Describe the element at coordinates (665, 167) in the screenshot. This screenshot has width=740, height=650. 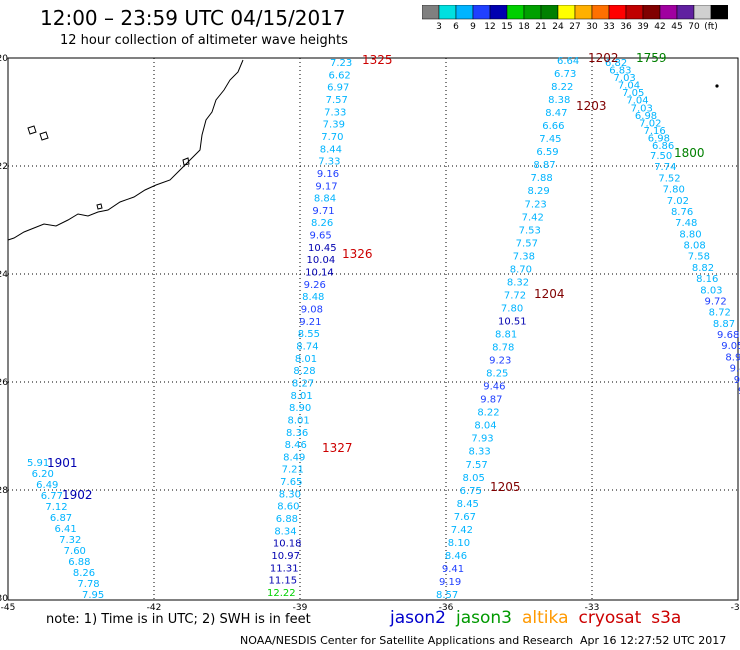
I see `wave-height-value: 7.74` at that location.